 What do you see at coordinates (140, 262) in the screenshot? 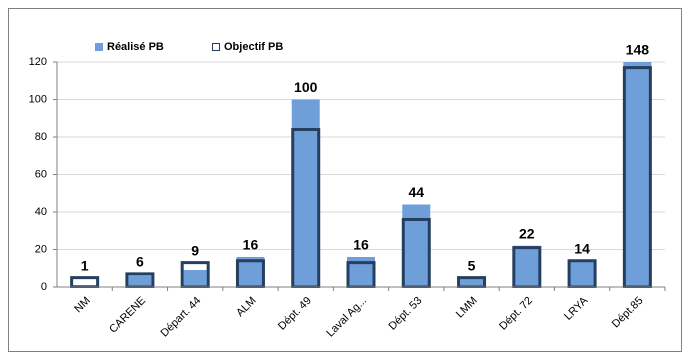
I see `data-label: 6` at bounding box center [140, 262].